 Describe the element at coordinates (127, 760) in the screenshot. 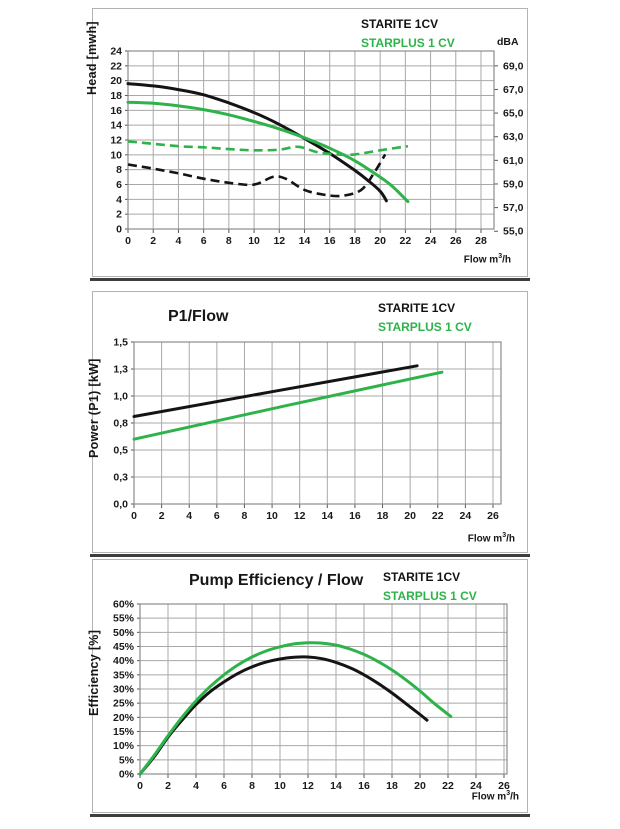

I see `y-tick-label: 5%` at that location.